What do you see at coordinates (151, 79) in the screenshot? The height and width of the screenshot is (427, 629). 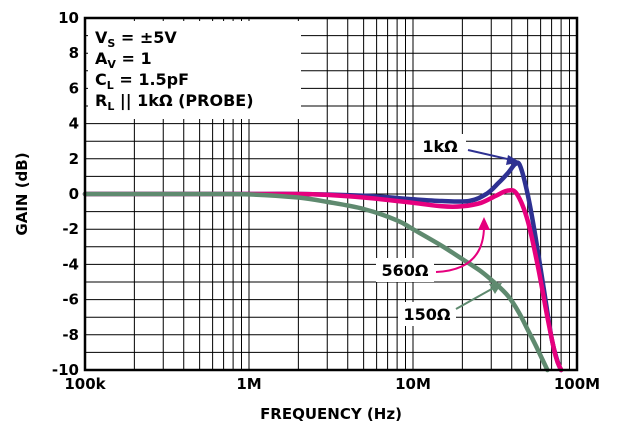 I see `condition-rest: = 1.5pF` at bounding box center [151, 79].